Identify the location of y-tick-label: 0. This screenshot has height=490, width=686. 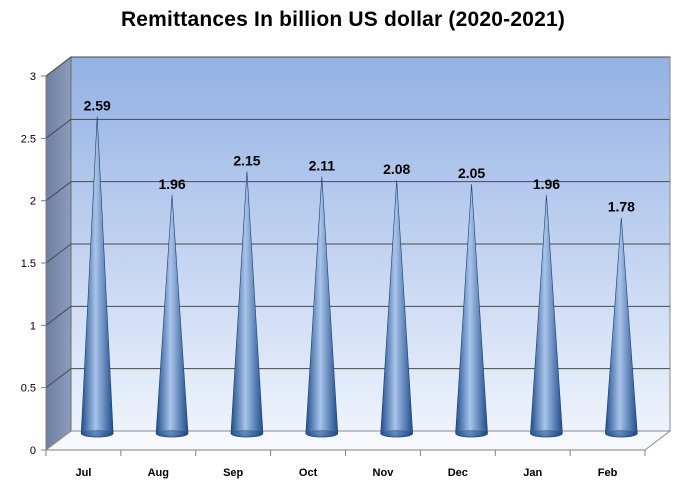
(33, 451).